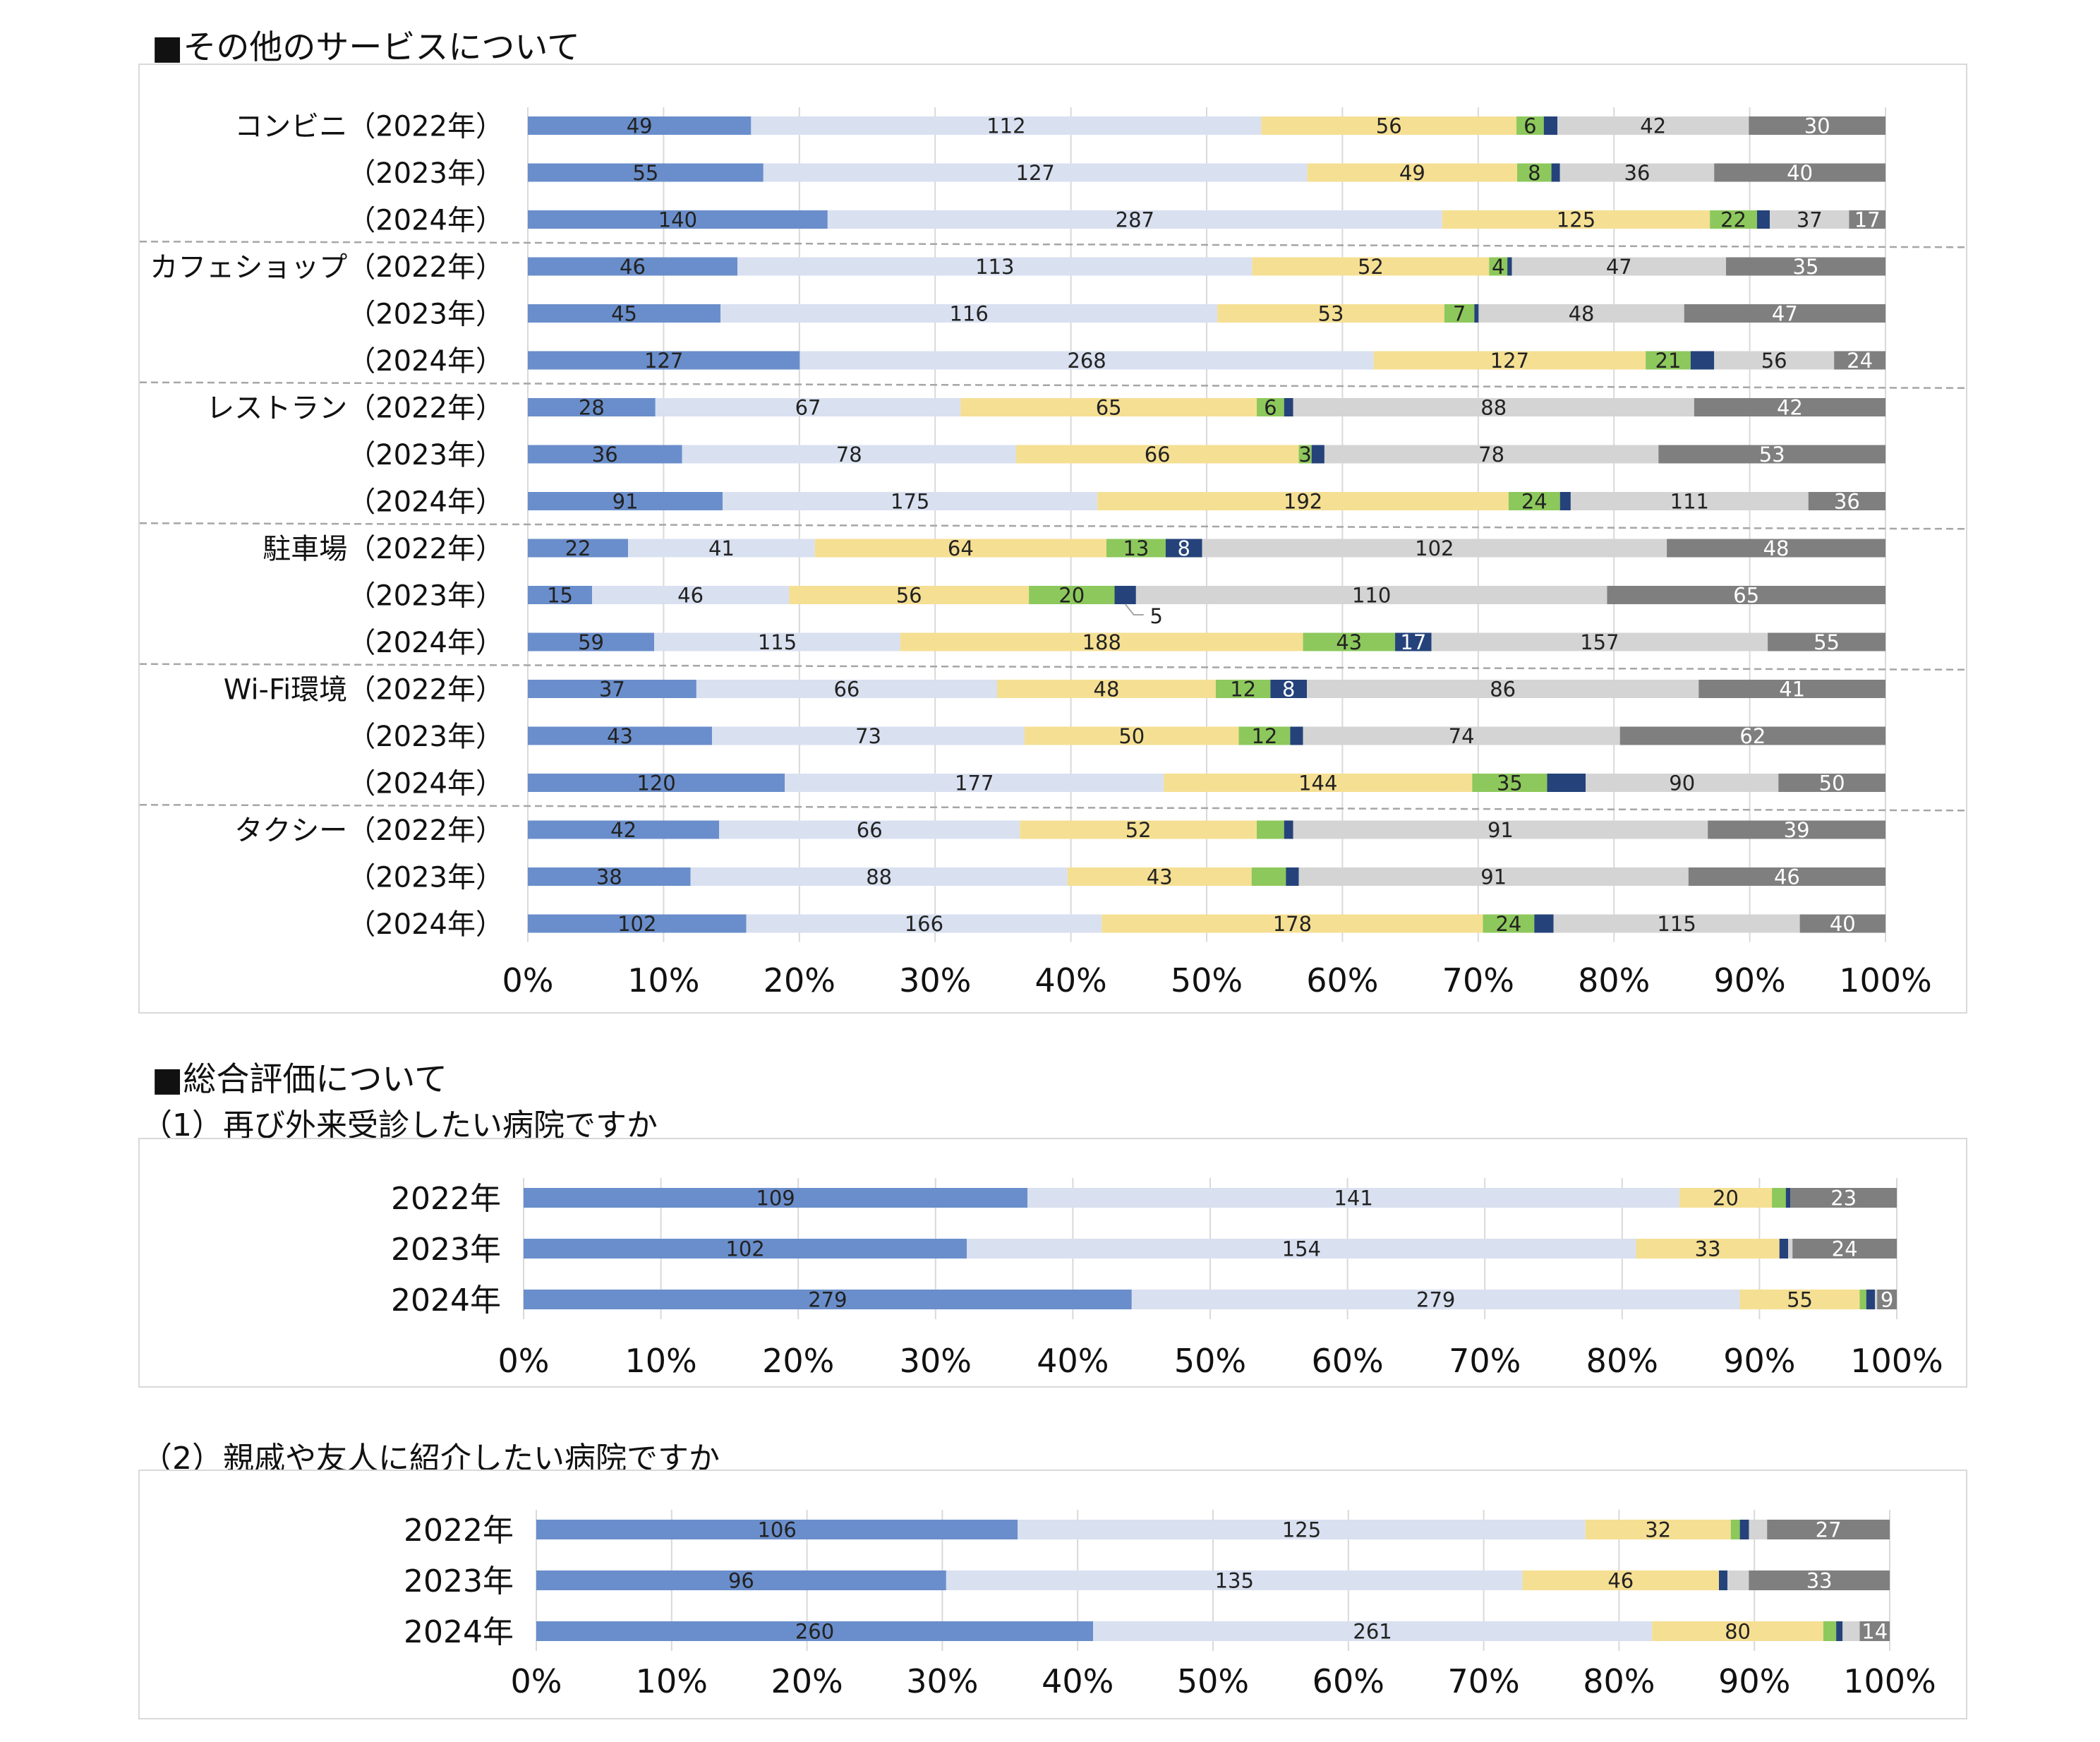 This screenshot has width=2100, height=1742. I want to click on data-label: 66, so click(870, 830).